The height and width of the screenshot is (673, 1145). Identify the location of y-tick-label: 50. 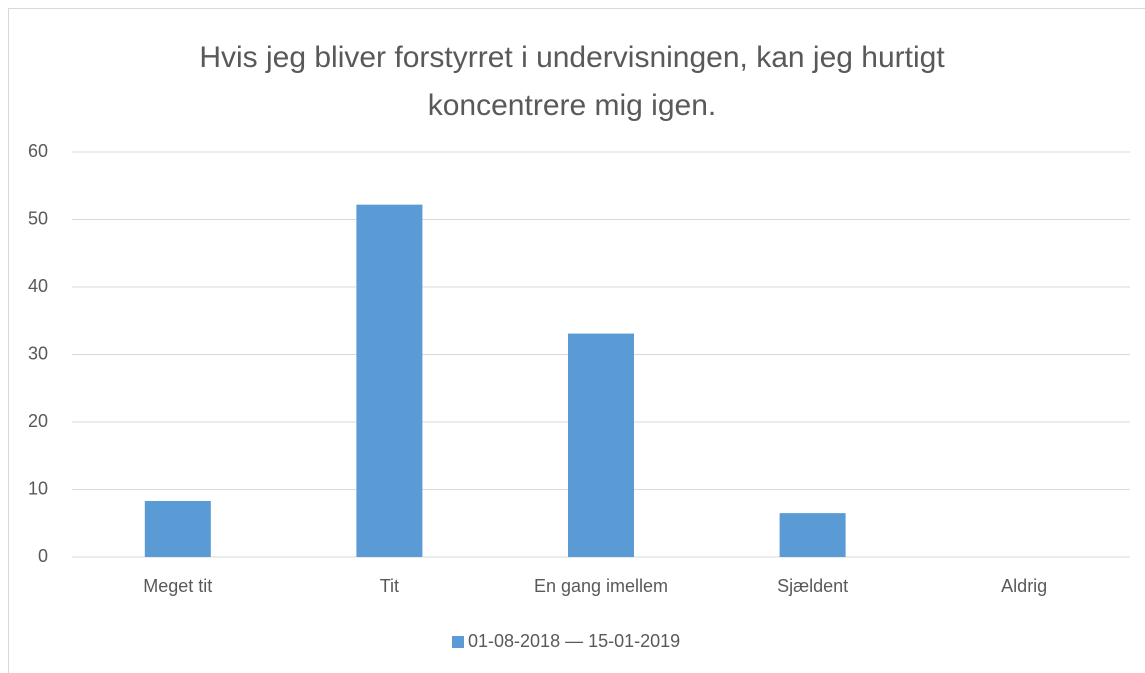
(38, 218).